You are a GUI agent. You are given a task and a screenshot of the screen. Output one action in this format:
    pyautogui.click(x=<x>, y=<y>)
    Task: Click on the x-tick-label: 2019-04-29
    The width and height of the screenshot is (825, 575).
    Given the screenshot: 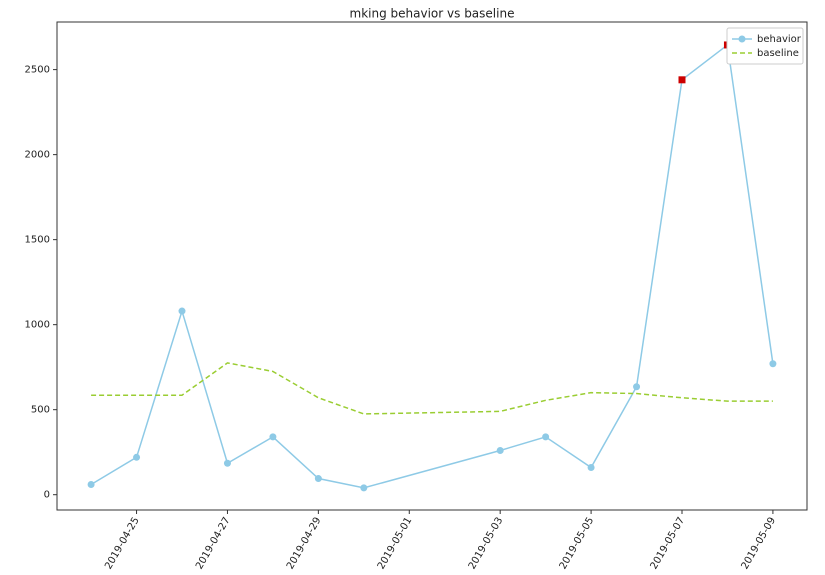 What is the action you would take?
    pyautogui.click(x=304, y=544)
    